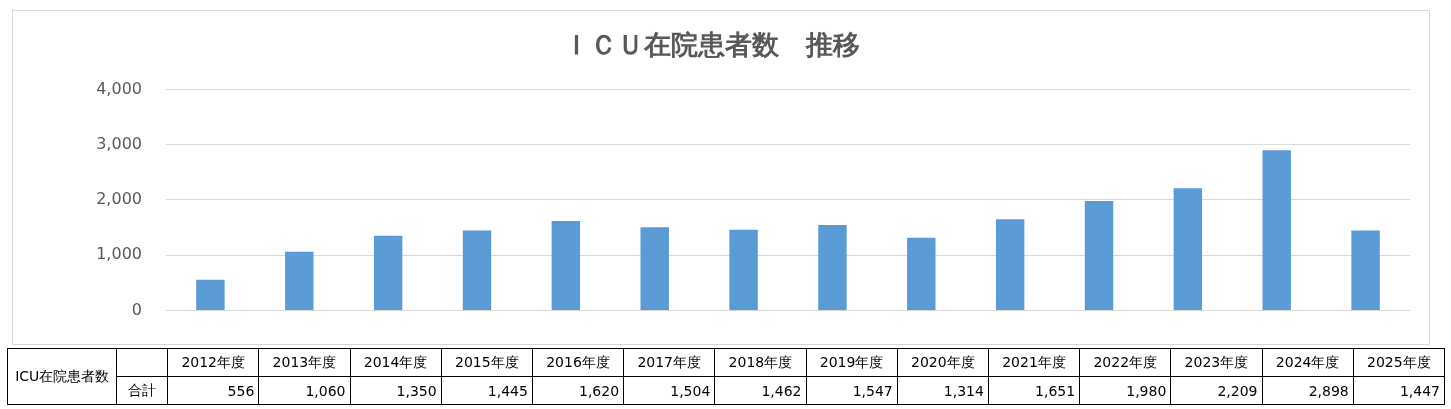  Describe the element at coordinates (487, 390) in the screenshot. I see `data-label: 1,445` at that location.